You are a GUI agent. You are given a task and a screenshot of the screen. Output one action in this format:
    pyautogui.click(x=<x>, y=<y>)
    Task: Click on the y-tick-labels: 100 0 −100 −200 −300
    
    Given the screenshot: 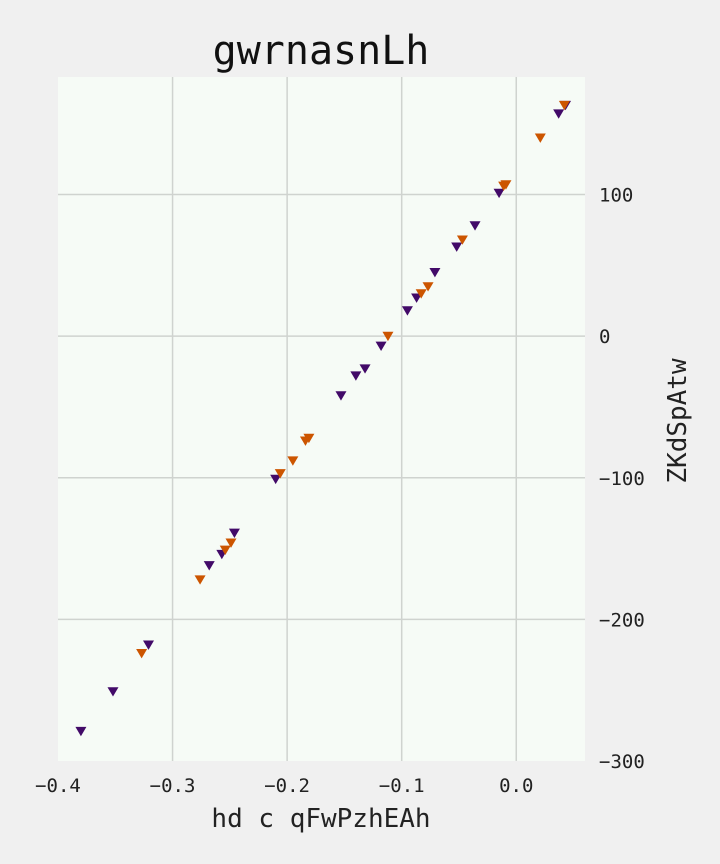 What is the action you would take?
    pyautogui.click(x=622, y=479)
    